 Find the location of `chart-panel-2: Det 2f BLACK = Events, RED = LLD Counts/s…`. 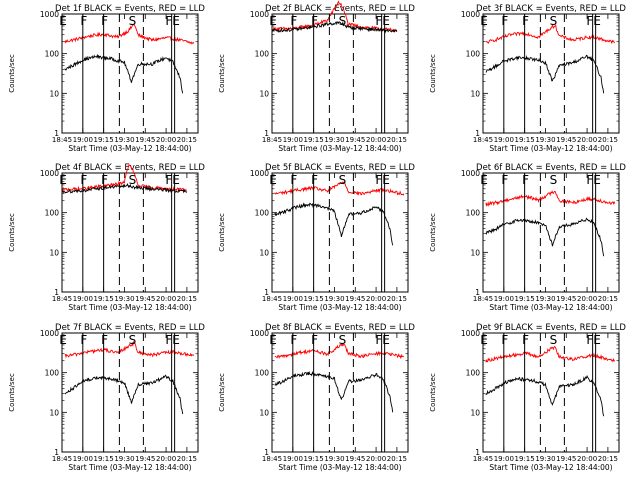

chart-panel-2: Det 2f BLACK = Events, RED = LLD Counts/s… is located at coordinates (316, 76).